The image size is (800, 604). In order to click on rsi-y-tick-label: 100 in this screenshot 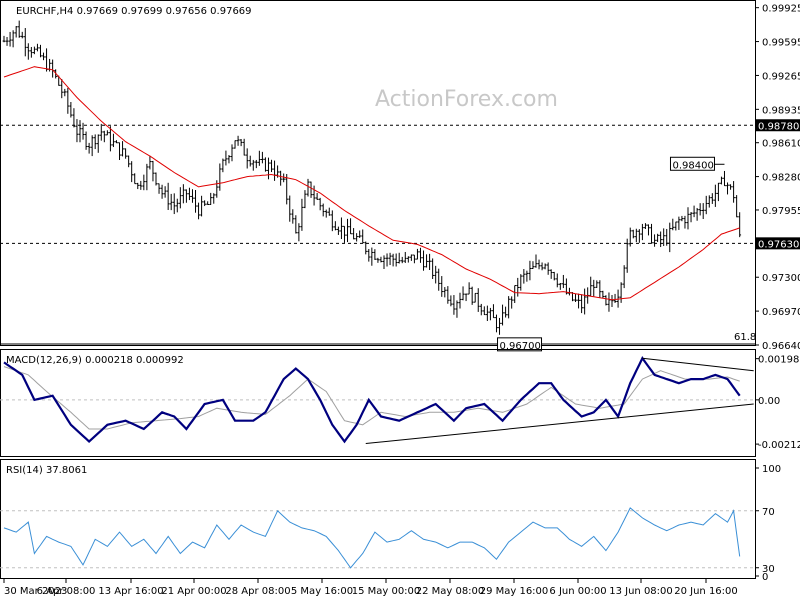, I will do `click(771, 469)`.